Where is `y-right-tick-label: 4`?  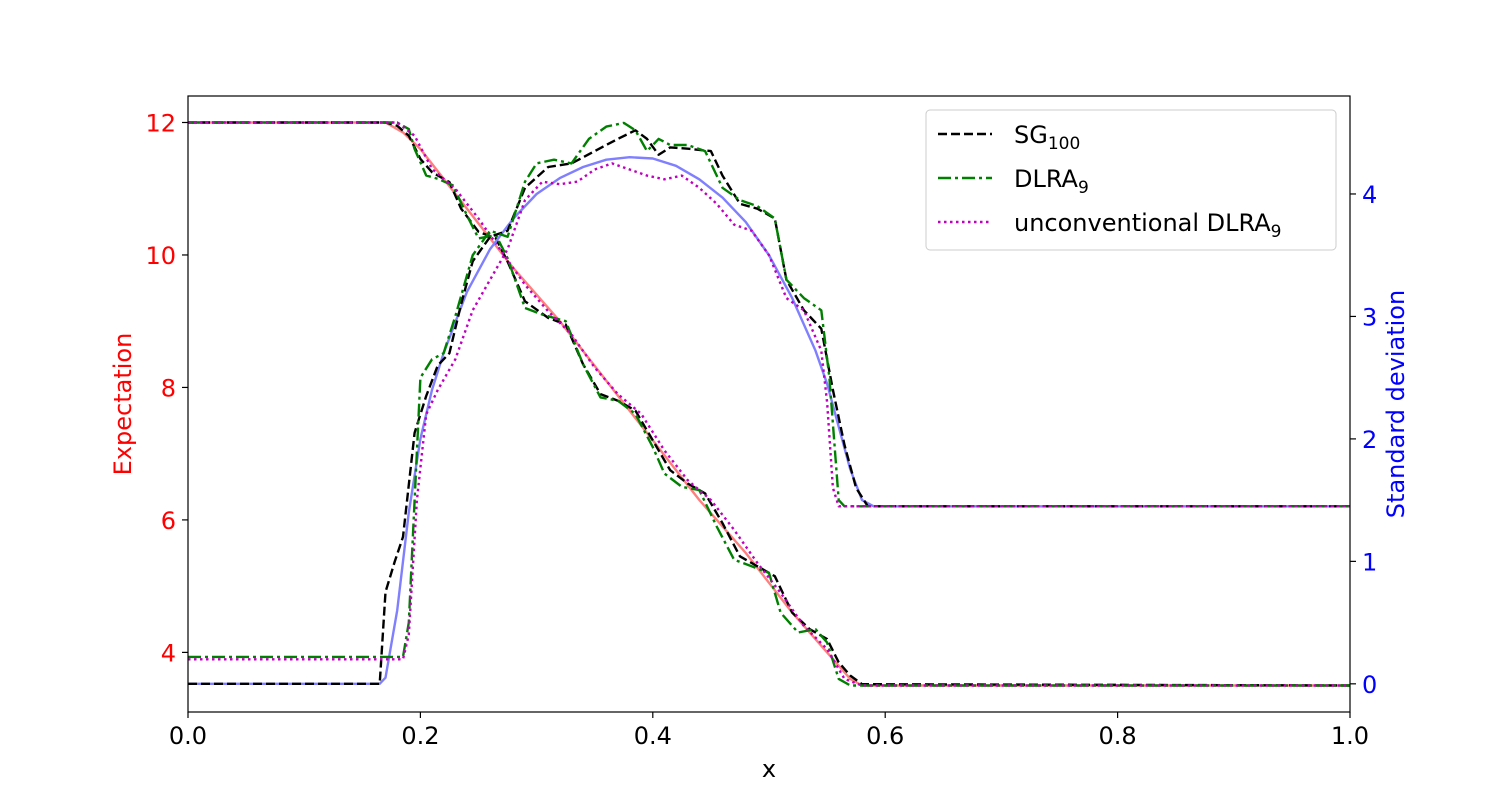
y-right-tick-label: 4 is located at coordinates (1369, 195).